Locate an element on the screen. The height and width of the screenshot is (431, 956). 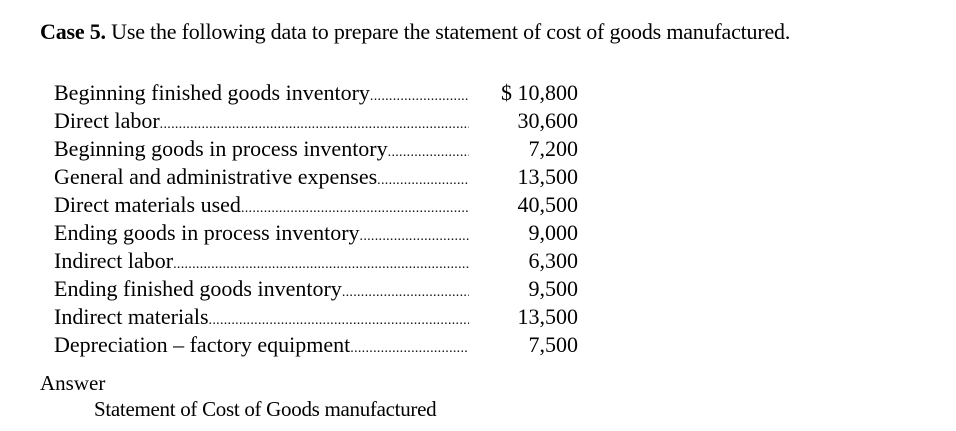
list-item: Depreciation – factory equipment 7,500 is located at coordinates (317, 345).